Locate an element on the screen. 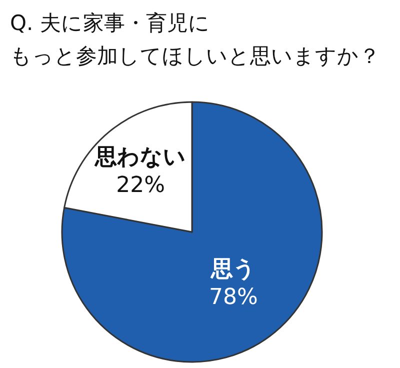 This screenshot has width=400, height=368. category-label: 思わない is located at coordinates (140, 157).